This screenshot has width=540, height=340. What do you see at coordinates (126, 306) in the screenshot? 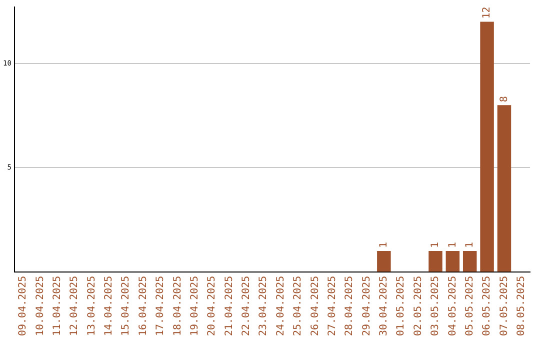
I see `x-tick-label: 15.04.2025` at bounding box center [126, 306].